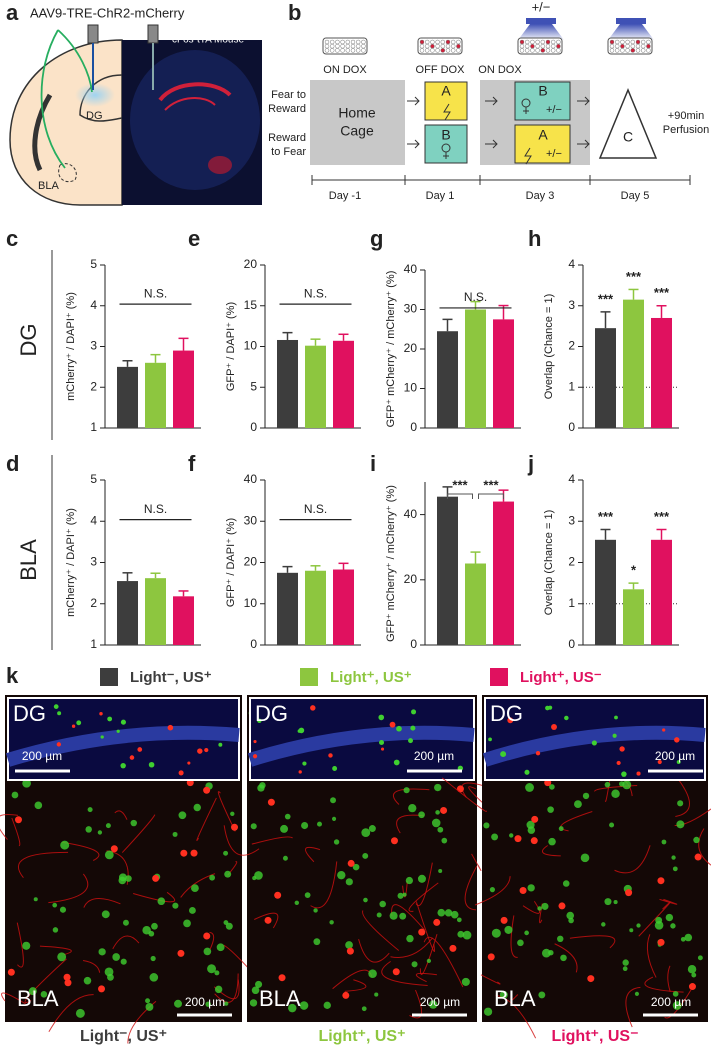 The width and height of the screenshot is (711, 1055). I want to click on group-label: Fear to, so click(288, 95).